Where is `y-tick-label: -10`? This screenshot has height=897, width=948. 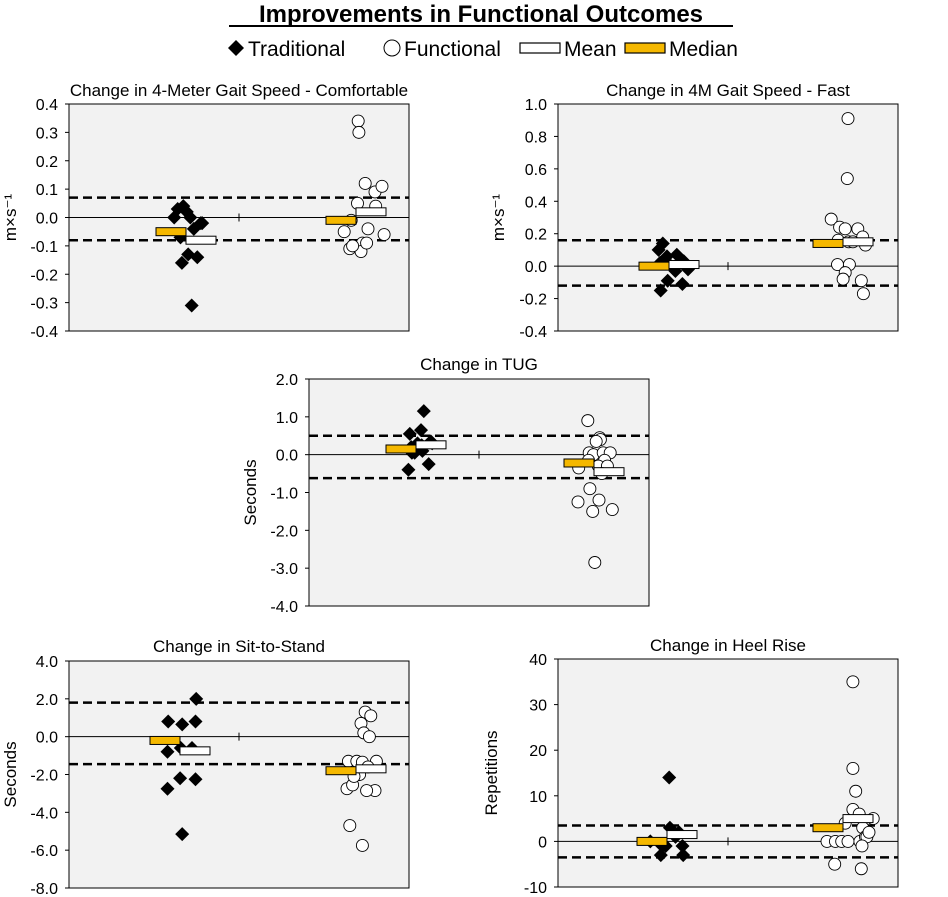 y-tick-label: -10 is located at coordinates (535, 888).